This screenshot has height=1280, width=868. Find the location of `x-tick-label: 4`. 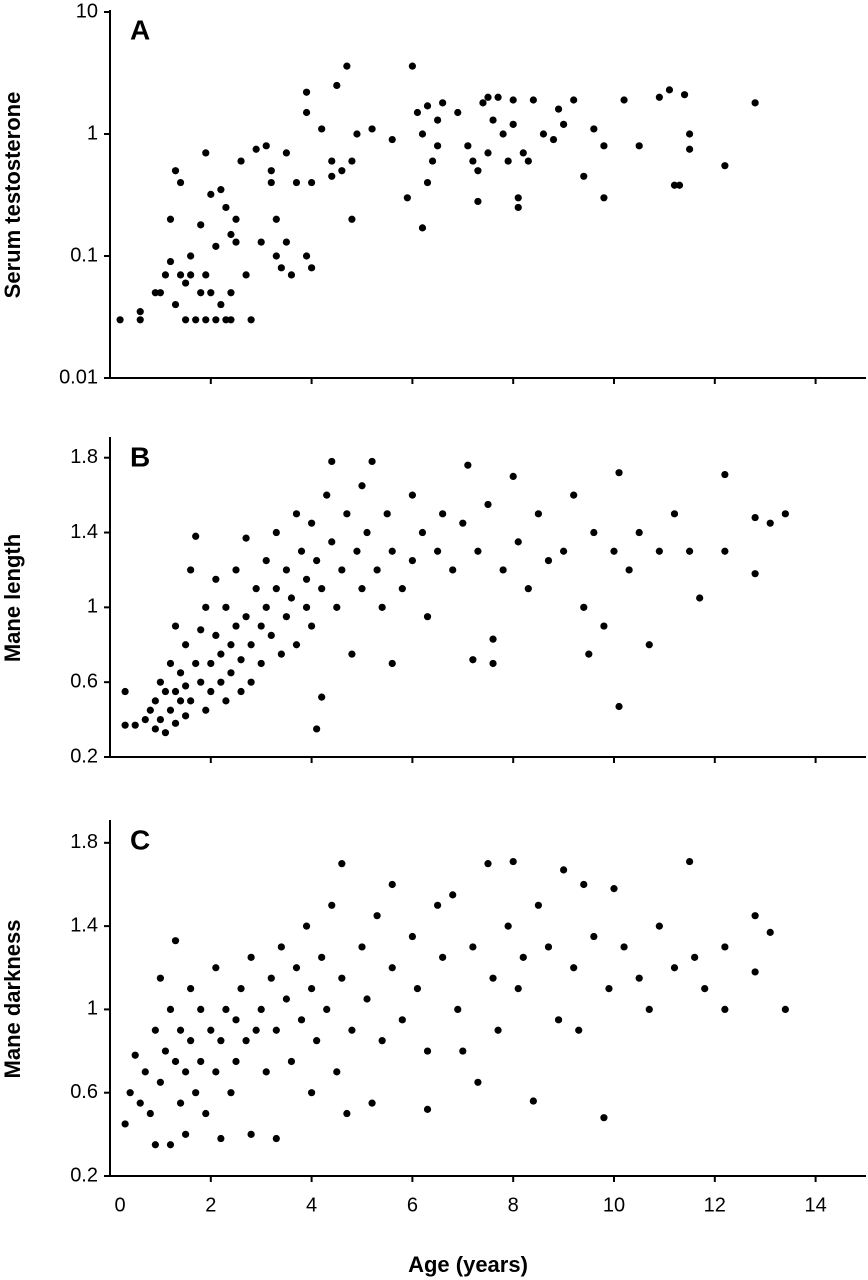

x-tick-label: 4 is located at coordinates (311, 1205).